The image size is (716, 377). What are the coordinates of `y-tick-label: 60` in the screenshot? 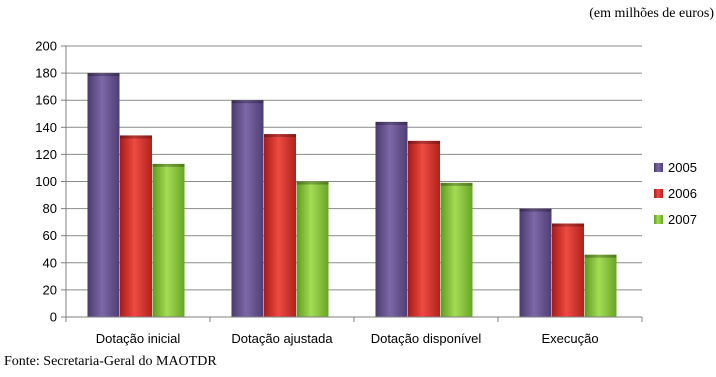 It's located at (50, 235).